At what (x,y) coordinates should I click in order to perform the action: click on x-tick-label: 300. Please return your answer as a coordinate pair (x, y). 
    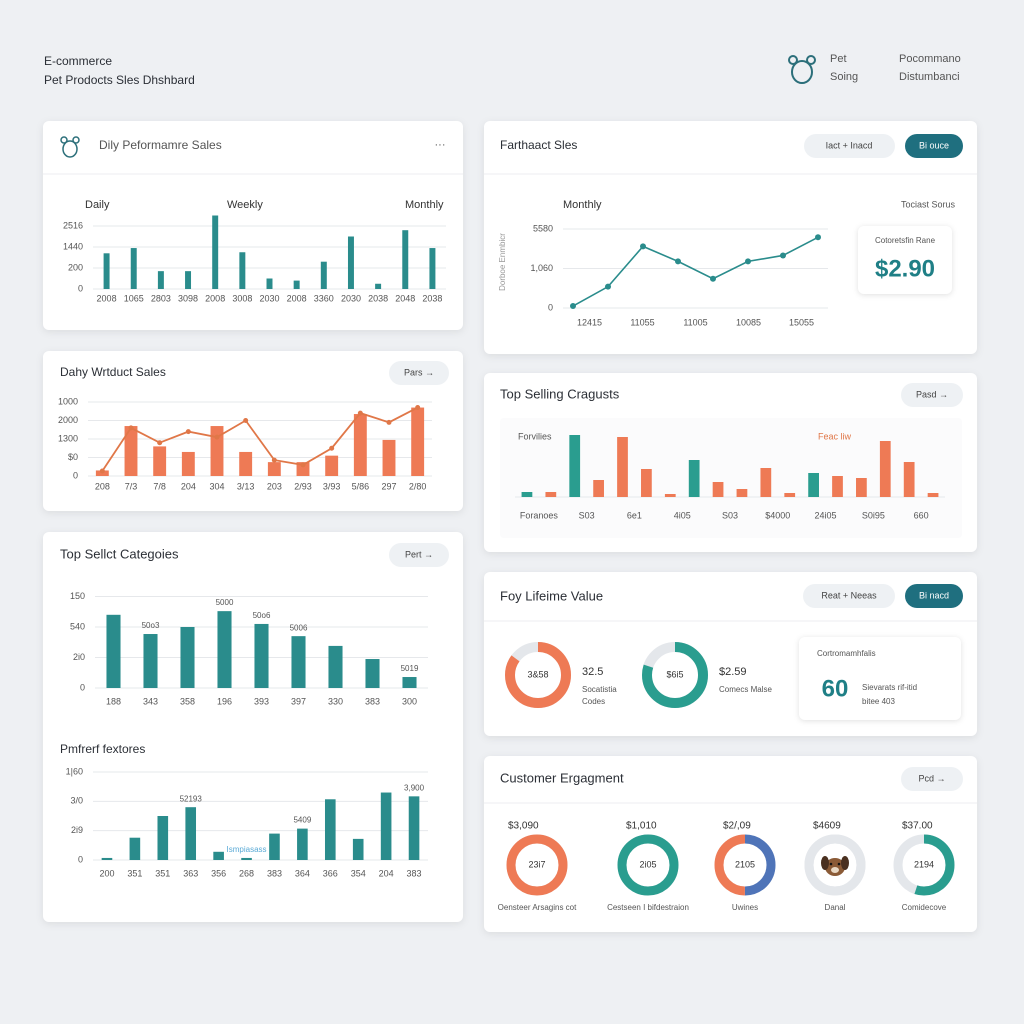
    Looking at the image, I should click on (409, 701).